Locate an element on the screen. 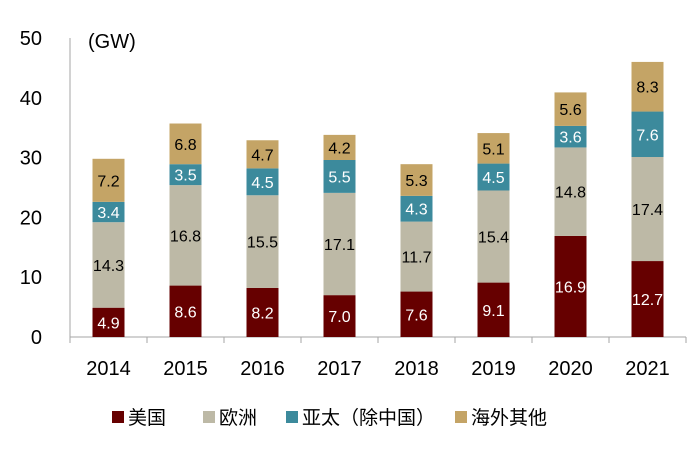  unit-label: (GW) is located at coordinates (112, 42).